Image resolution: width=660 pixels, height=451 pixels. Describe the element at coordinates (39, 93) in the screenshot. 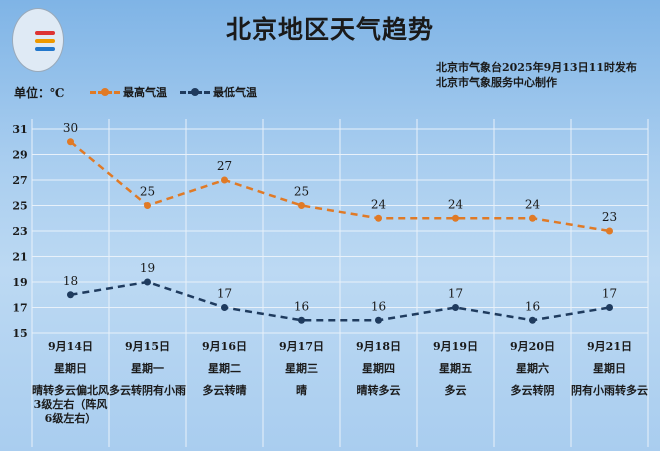

I see `unit-label: 单位：℃` at that location.